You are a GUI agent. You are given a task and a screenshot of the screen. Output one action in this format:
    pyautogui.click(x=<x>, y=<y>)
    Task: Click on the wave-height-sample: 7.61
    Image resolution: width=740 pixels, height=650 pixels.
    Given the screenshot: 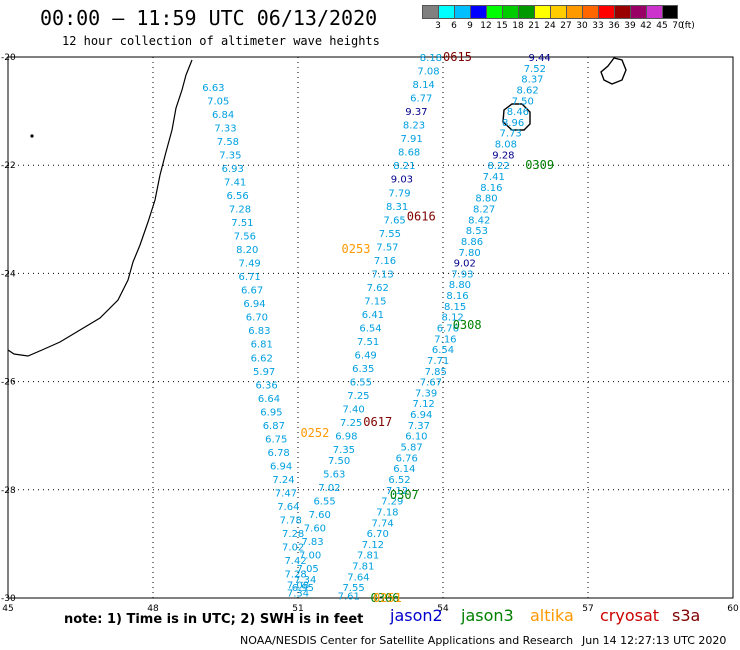 What is the action you would take?
    pyautogui.click(x=349, y=596)
    